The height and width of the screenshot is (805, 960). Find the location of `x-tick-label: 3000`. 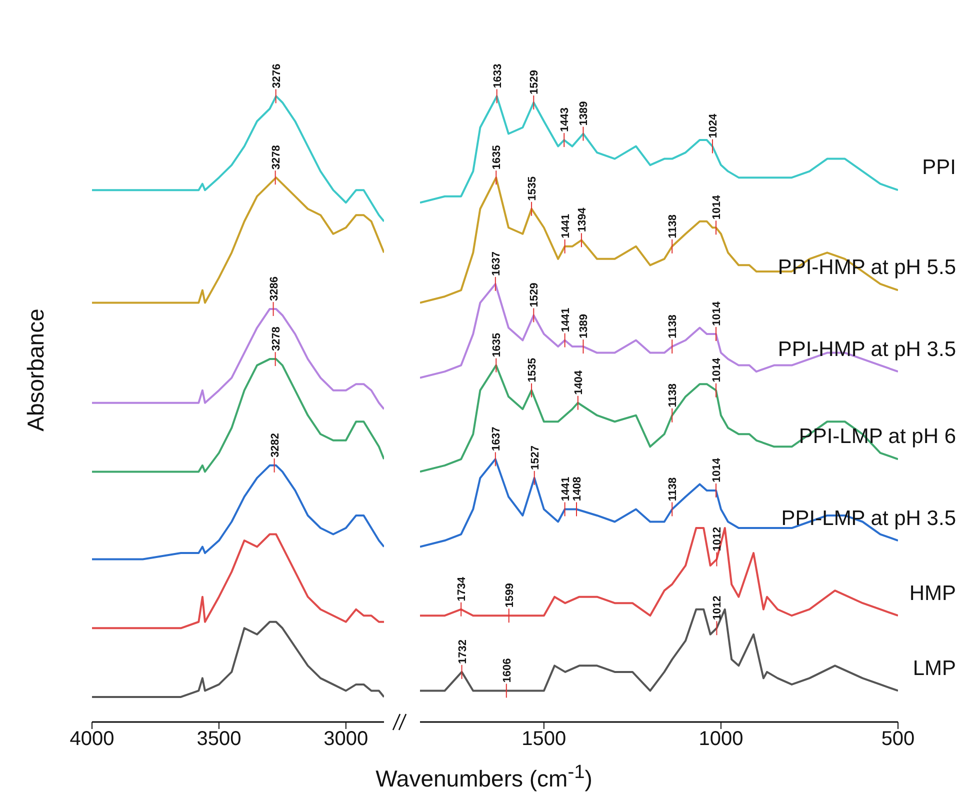

x-tick-label: 3000 is located at coordinates (346, 739).